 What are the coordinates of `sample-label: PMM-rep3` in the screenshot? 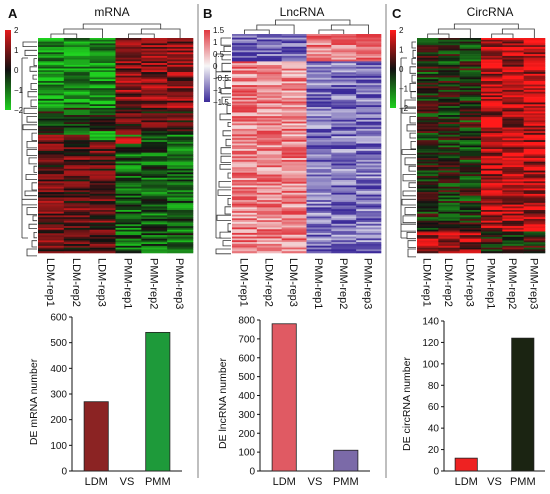 It's located at (368, 283).